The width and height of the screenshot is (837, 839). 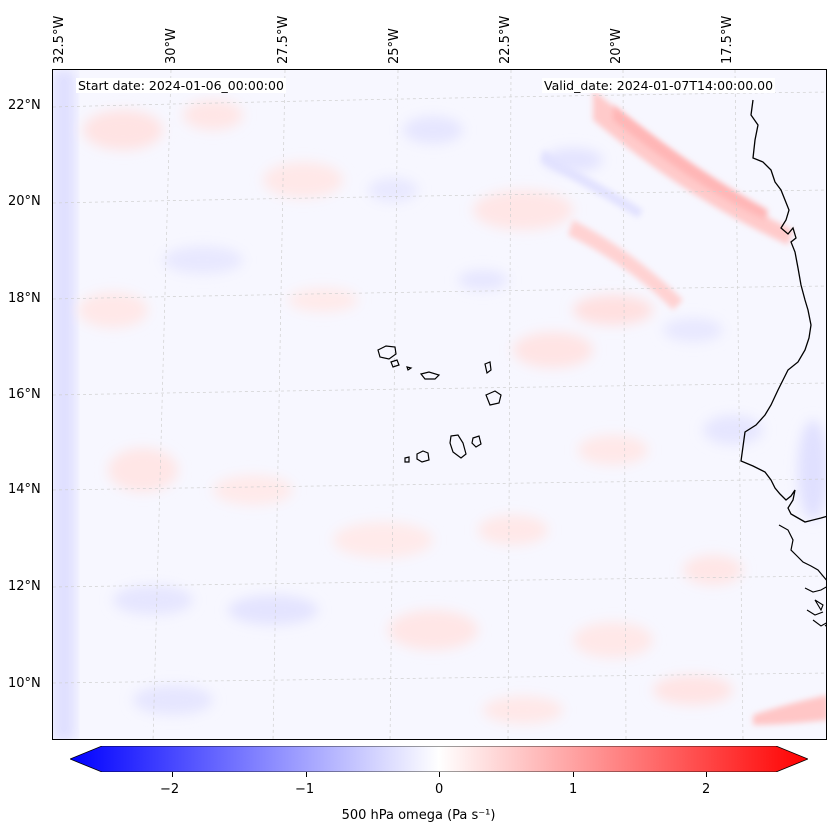 What do you see at coordinates (458, 446) in the screenshot?
I see `island-santiago` at bounding box center [458, 446].